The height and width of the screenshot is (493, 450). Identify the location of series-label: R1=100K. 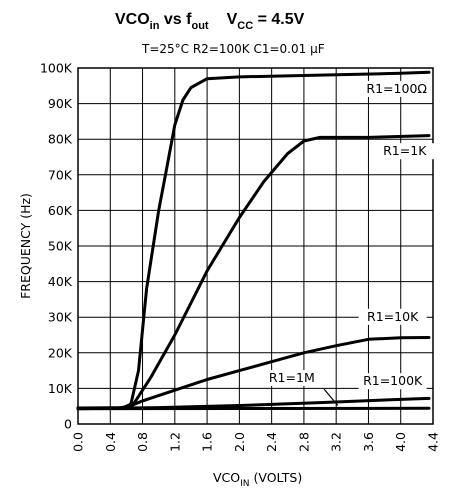
(393, 380).